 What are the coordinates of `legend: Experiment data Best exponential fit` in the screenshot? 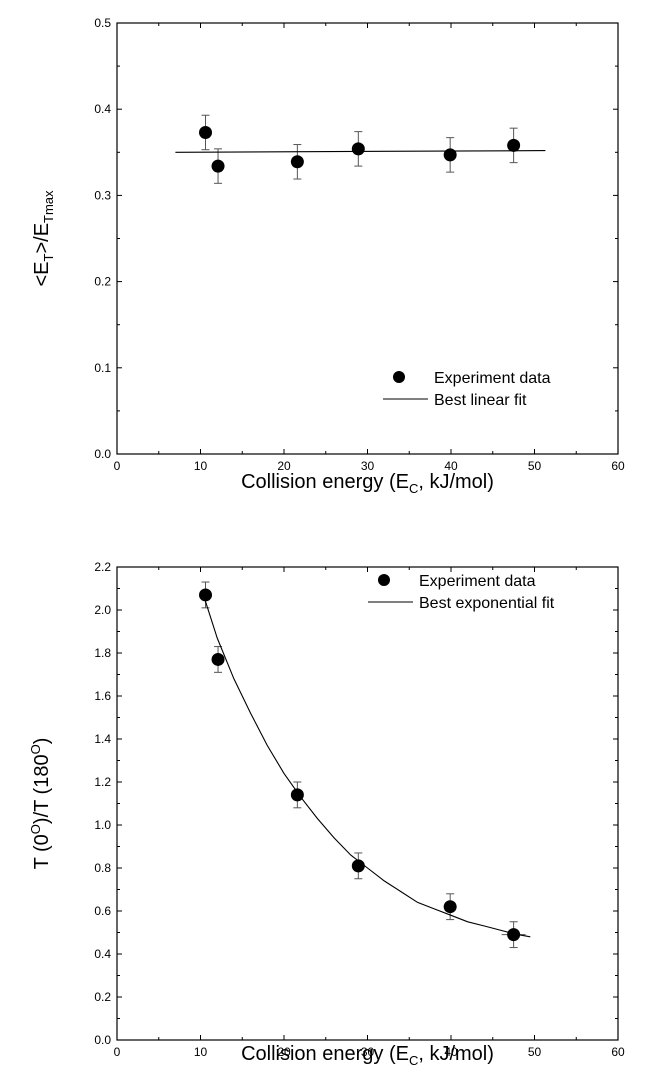 It's located at (461, 592).